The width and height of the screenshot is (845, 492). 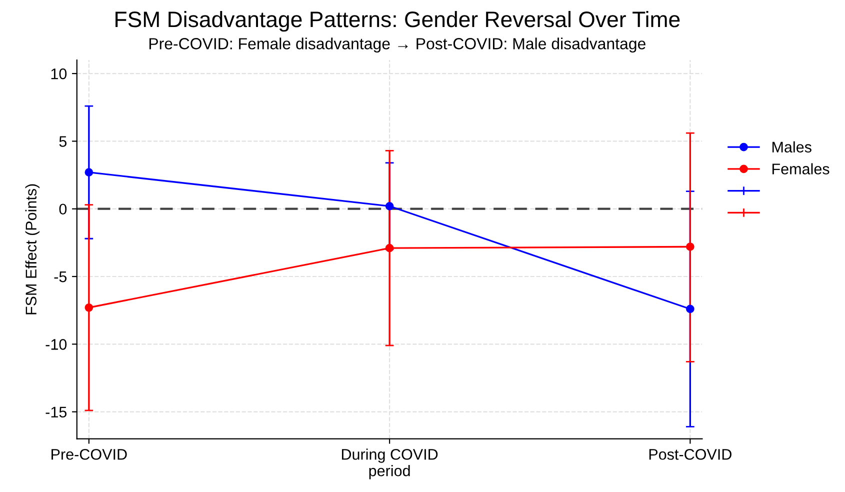 What do you see at coordinates (60, 277) in the screenshot?
I see `y-tick-label: -5` at bounding box center [60, 277].